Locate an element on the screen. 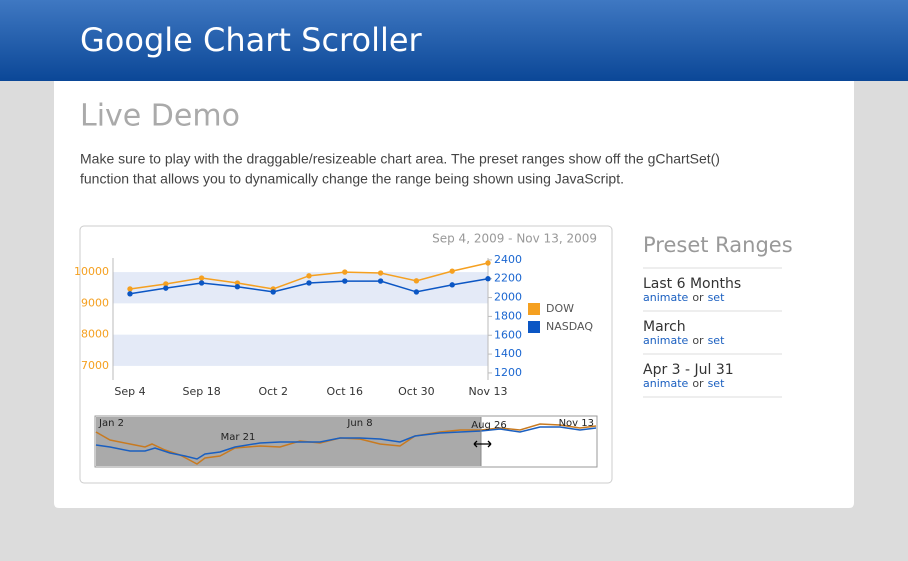 Image resolution: width=908 pixels, height=561 pixels. scroller-label: Jan 2 is located at coordinates (111, 423).